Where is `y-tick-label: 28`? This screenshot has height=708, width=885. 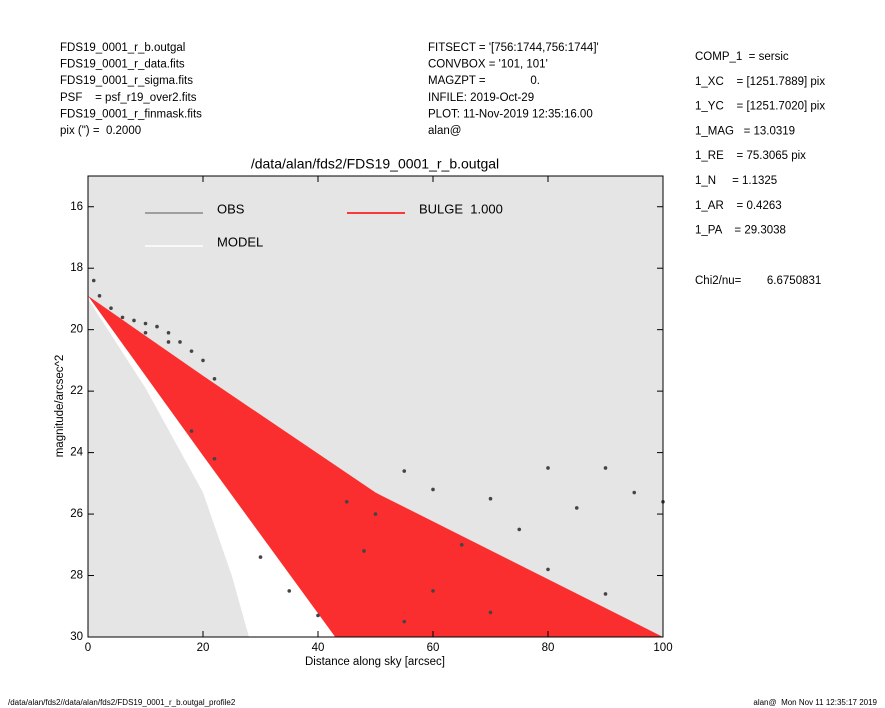 y-tick-label: 28 is located at coordinates (76, 576).